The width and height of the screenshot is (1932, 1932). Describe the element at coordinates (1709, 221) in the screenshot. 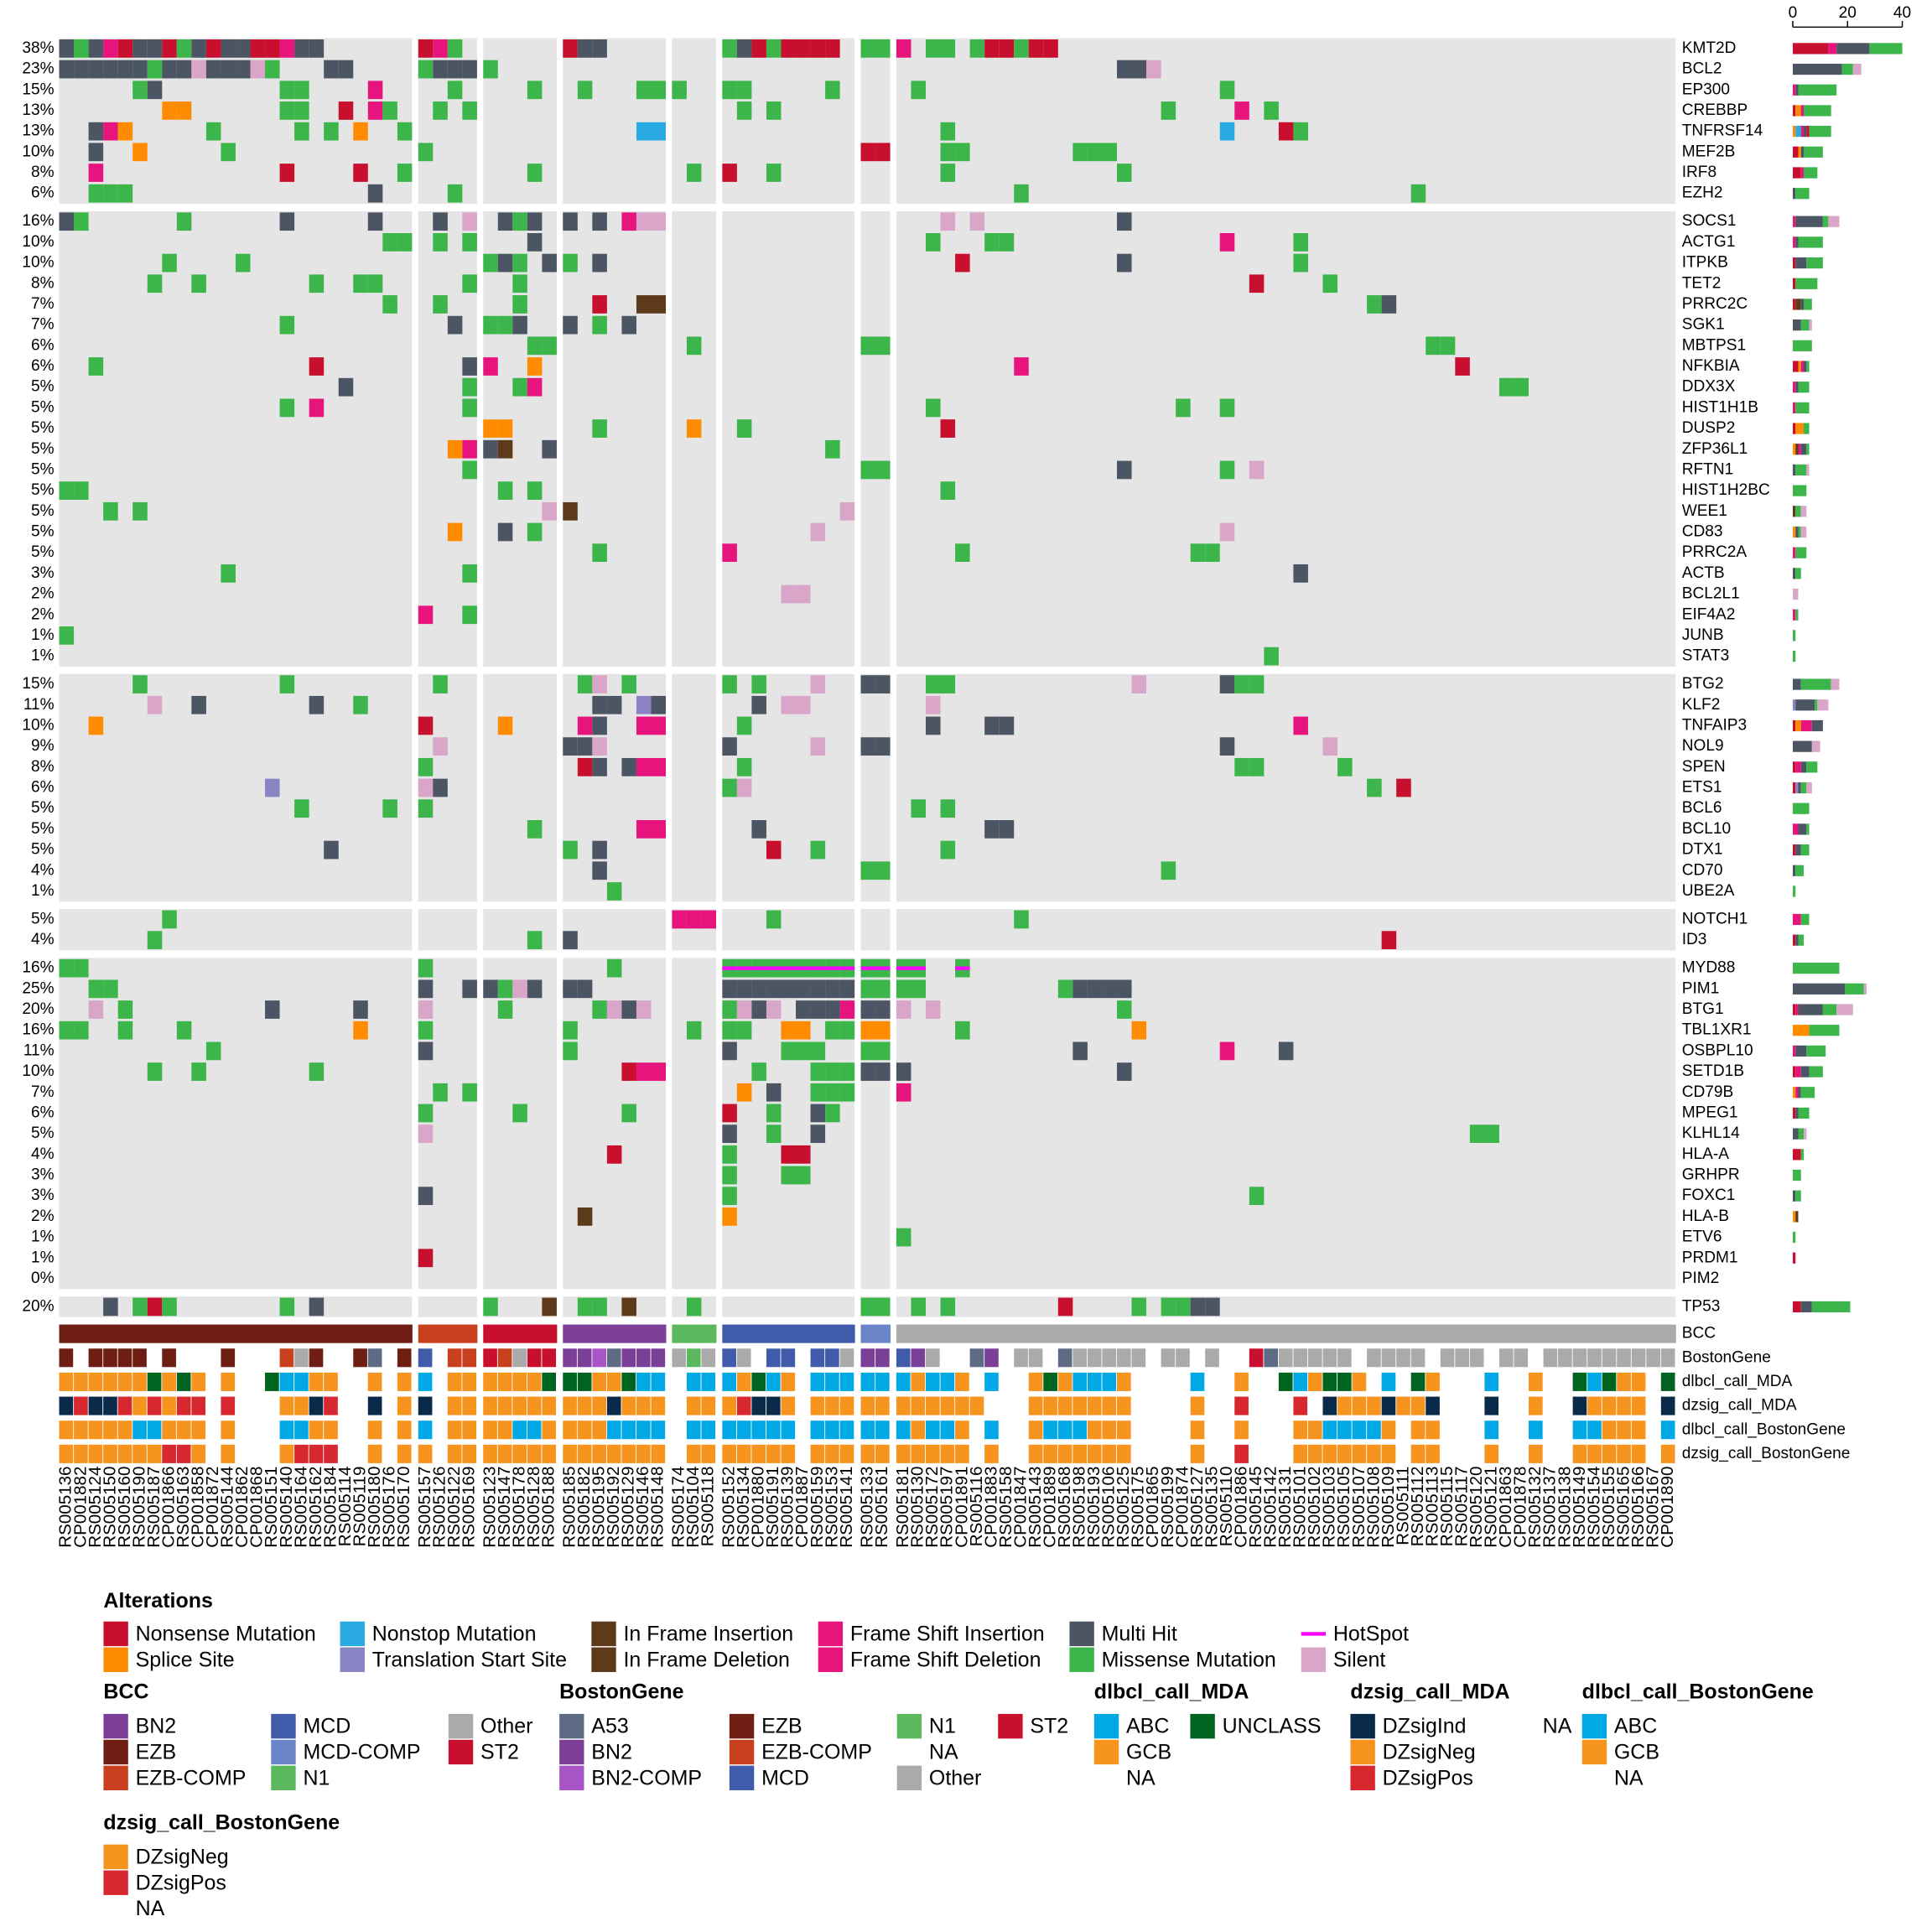

I see `gene-name: SOCS1` at that location.